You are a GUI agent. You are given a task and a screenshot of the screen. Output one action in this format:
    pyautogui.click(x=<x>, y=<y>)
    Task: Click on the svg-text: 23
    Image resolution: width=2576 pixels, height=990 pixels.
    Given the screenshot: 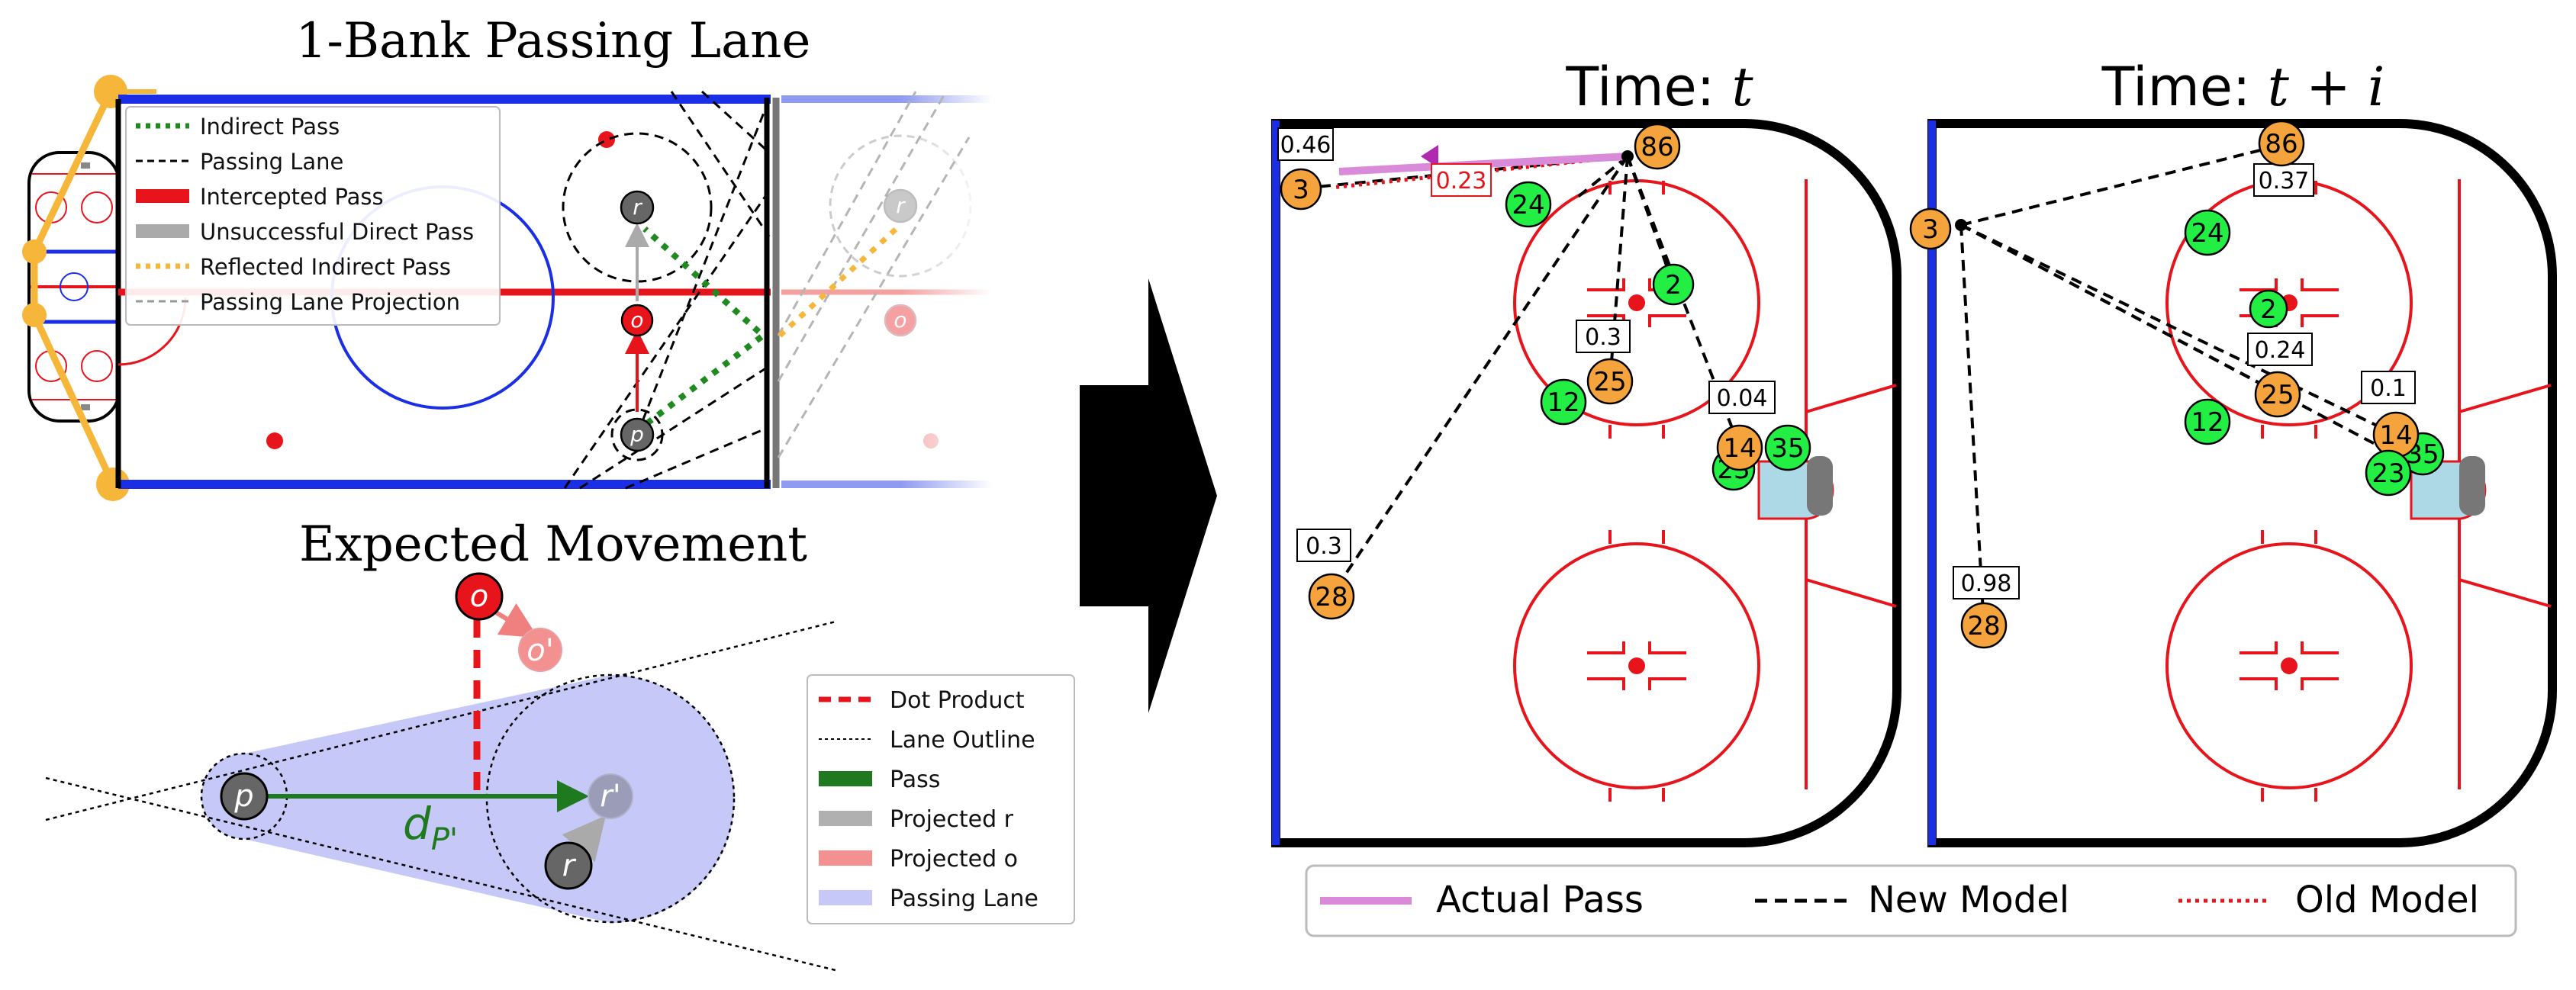 What is the action you would take?
    pyautogui.click(x=2388, y=473)
    